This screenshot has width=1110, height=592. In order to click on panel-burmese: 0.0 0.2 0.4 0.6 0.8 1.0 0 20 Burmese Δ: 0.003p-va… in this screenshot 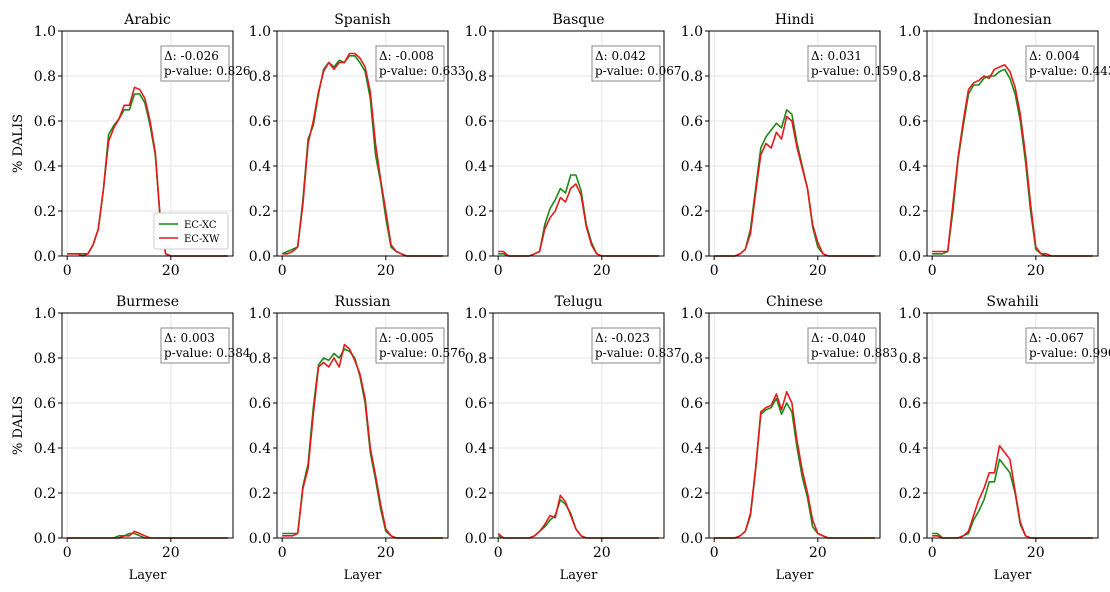, I will do `click(131, 438)`.